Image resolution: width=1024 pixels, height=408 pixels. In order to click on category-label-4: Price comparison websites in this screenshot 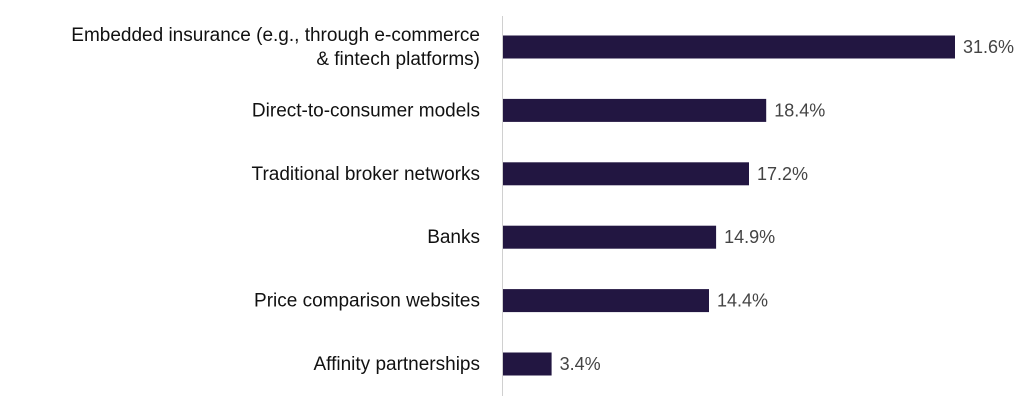, I will do `click(367, 301)`.